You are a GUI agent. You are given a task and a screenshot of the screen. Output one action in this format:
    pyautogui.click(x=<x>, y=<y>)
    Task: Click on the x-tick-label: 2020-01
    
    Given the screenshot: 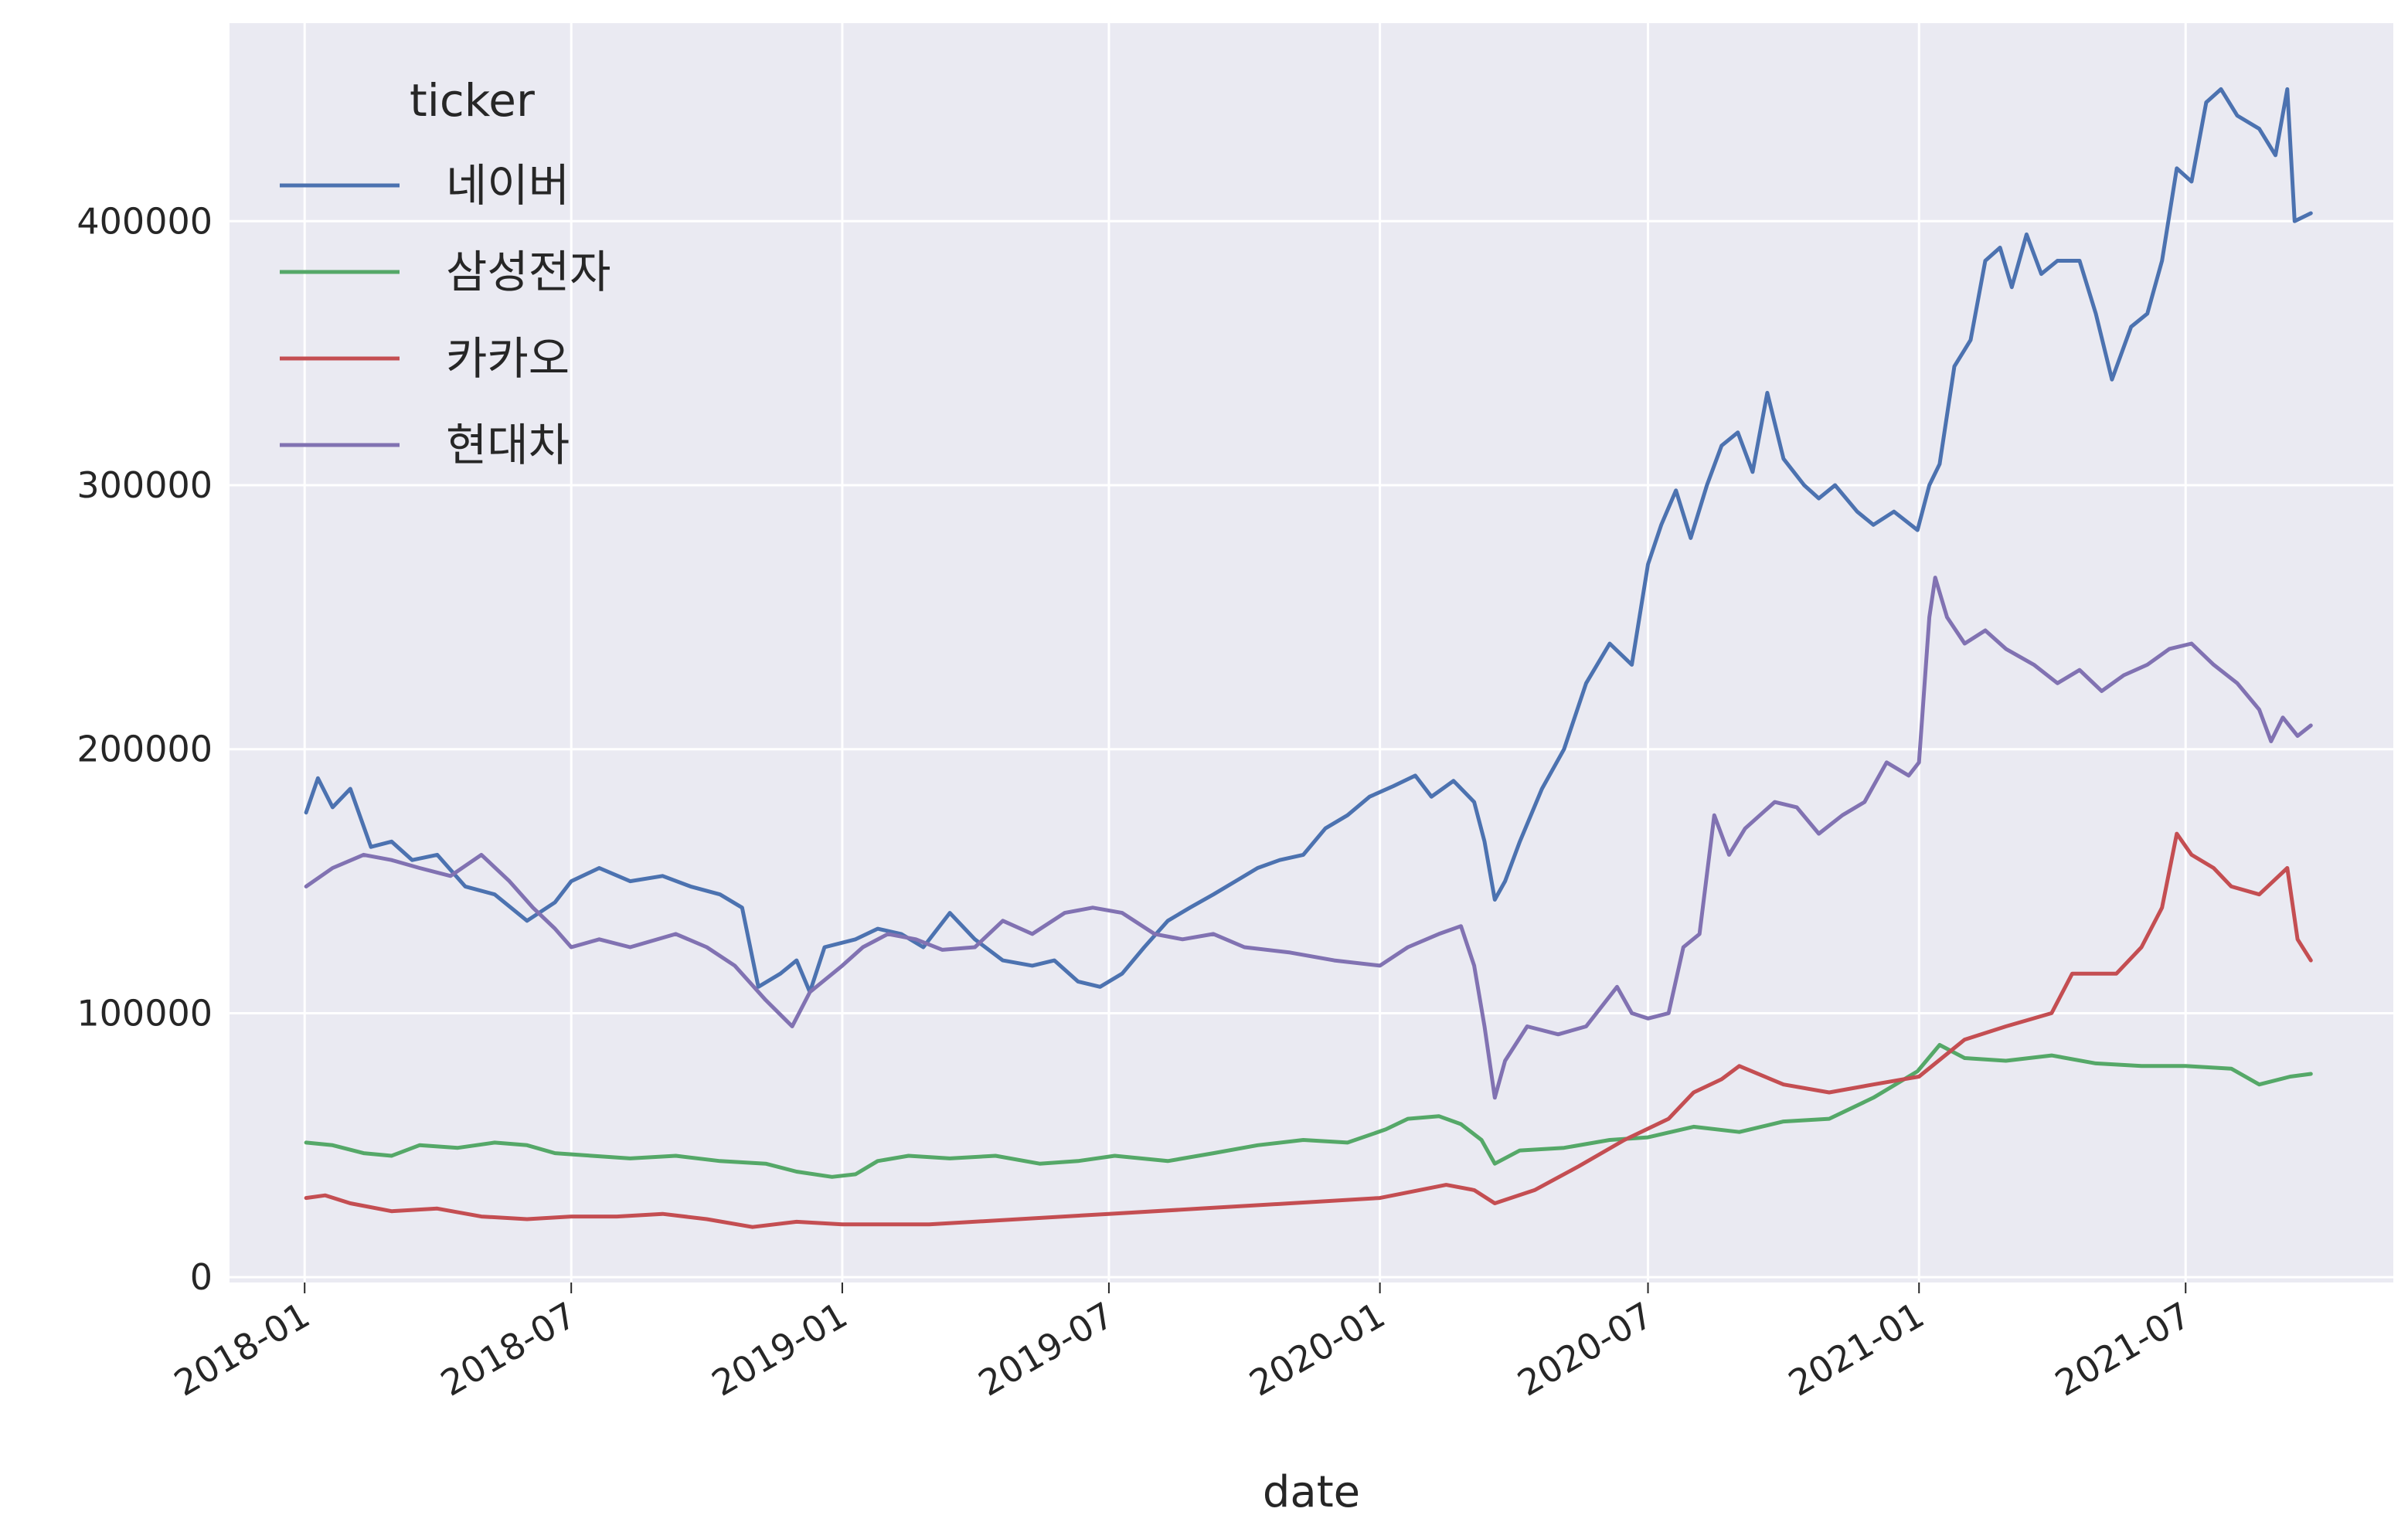 What is the action you would take?
    pyautogui.click(x=1317, y=1349)
    